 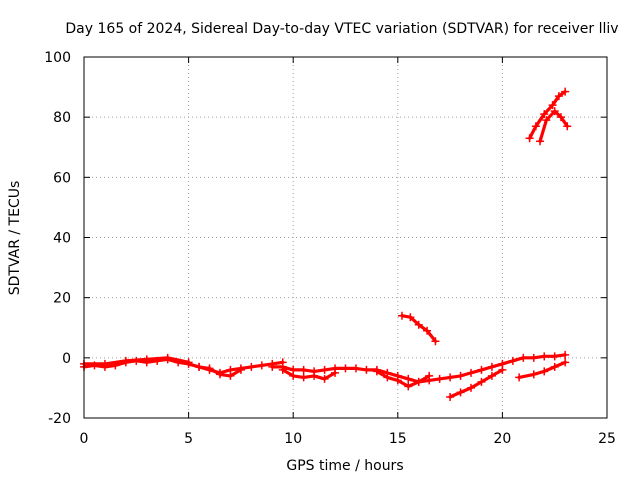 I want to click on y-tick-label: 40, so click(x=62, y=239).